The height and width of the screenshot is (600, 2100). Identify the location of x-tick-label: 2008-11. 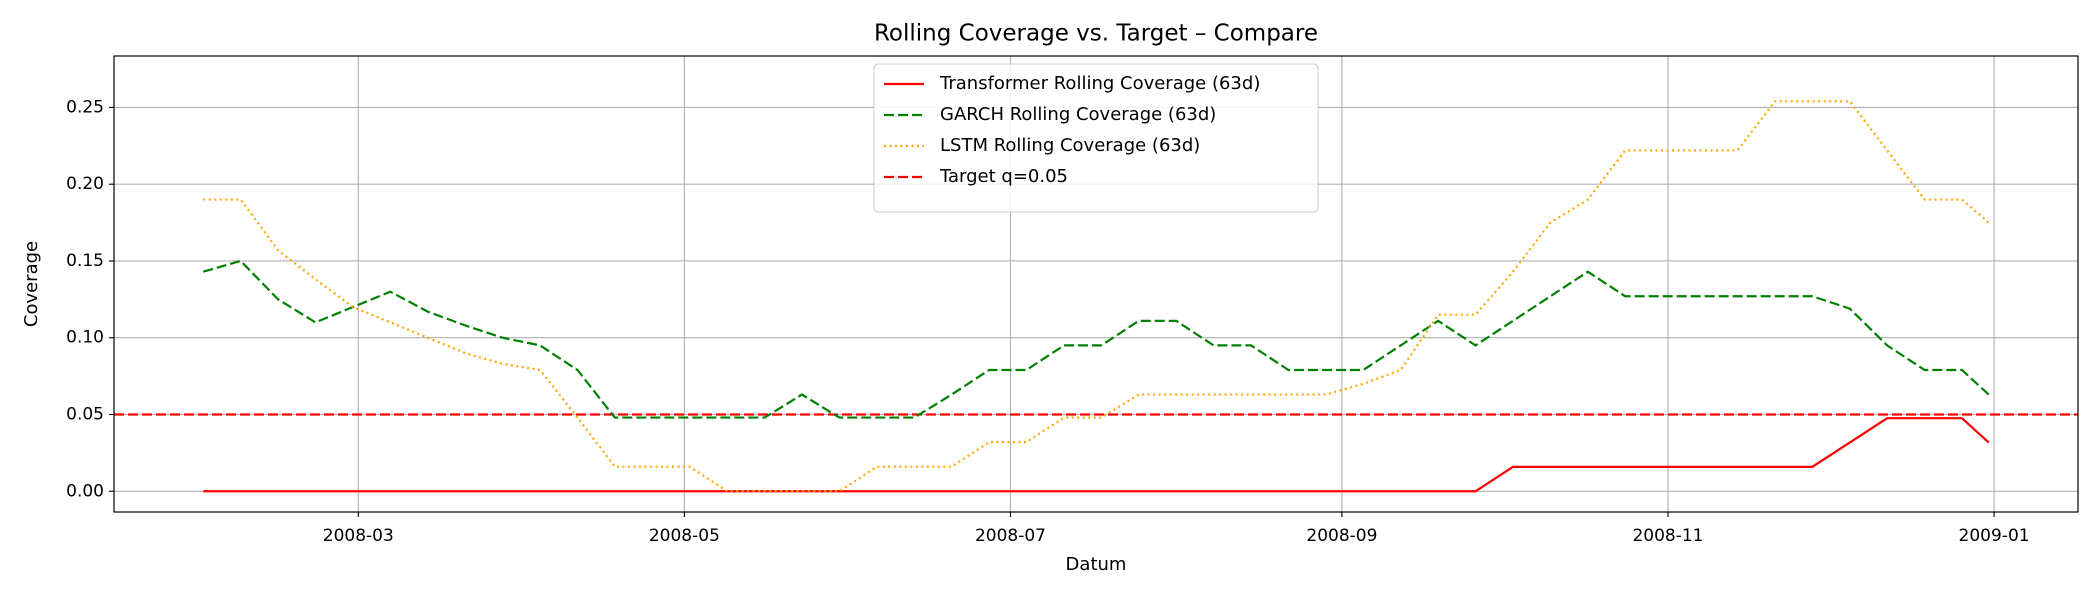
(1667, 536).